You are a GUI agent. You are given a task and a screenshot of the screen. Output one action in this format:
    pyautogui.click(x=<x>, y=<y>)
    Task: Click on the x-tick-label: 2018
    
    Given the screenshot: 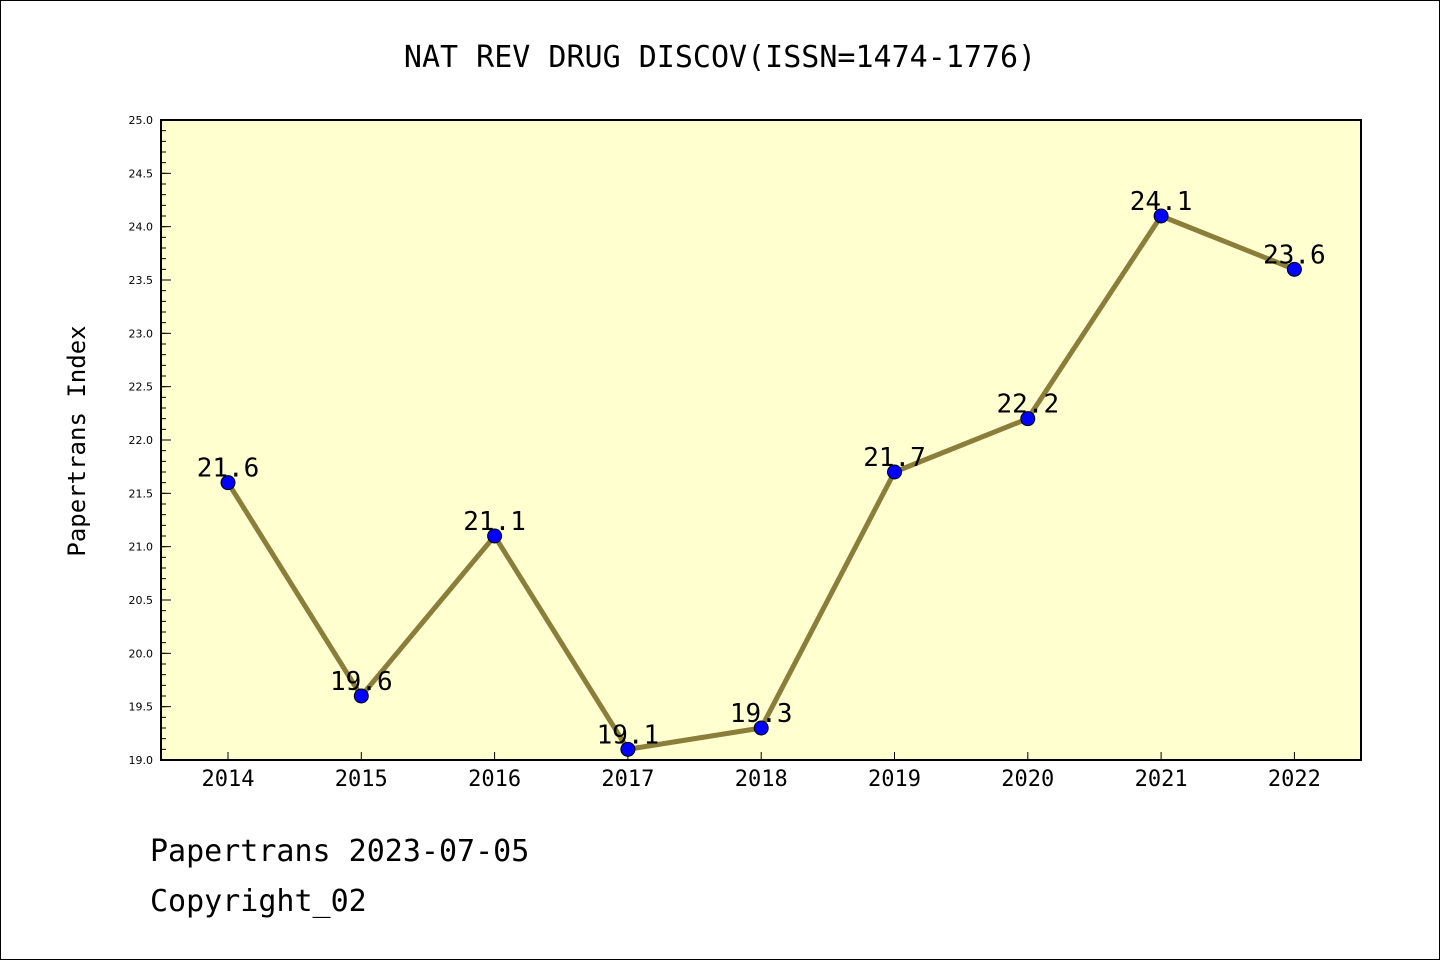 What is the action you would take?
    pyautogui.click(x=761, y=779)
    